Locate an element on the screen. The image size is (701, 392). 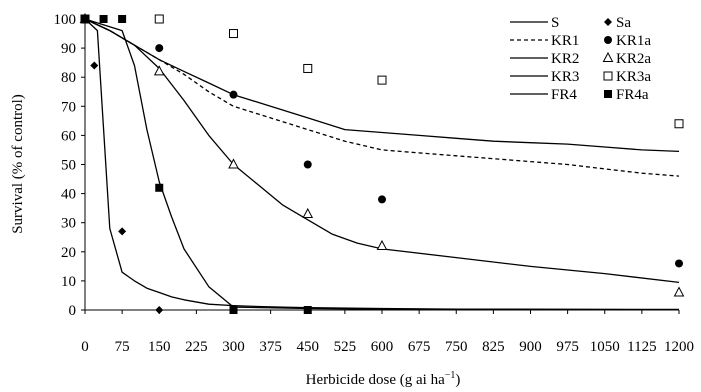
legend-label-s: S is located at coordinates (555, 23).